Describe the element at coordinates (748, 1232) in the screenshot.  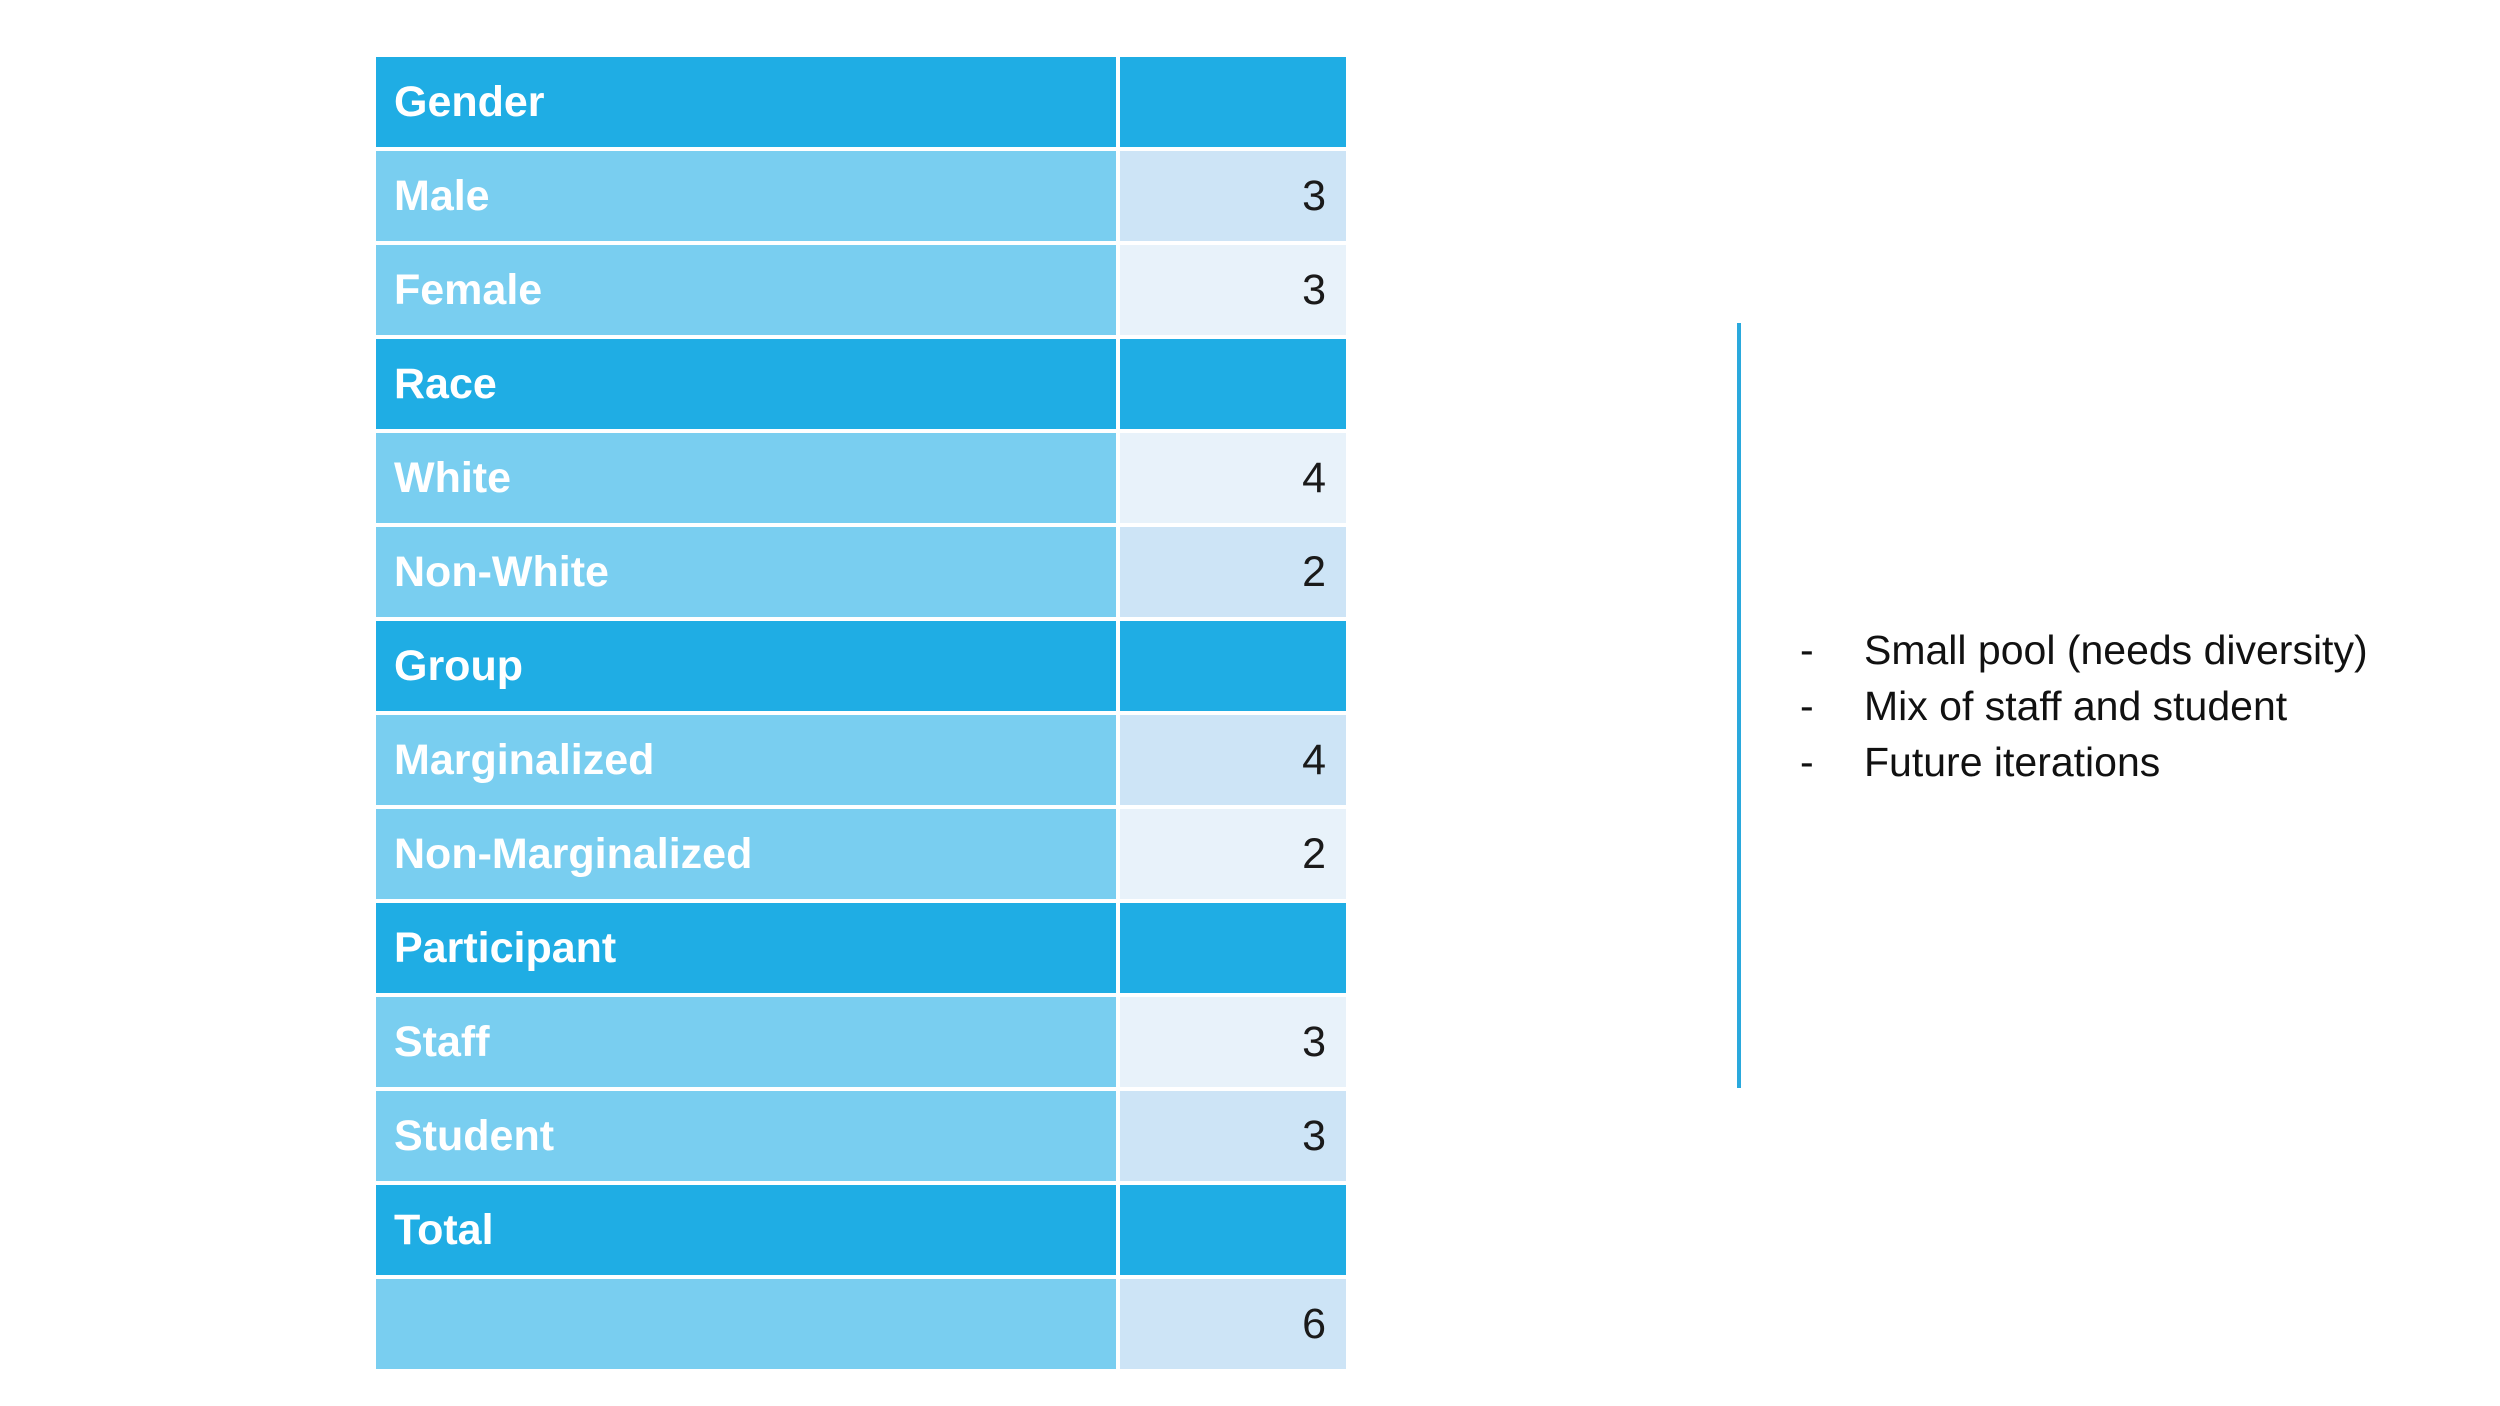
I see `row-label: Total` at that location.